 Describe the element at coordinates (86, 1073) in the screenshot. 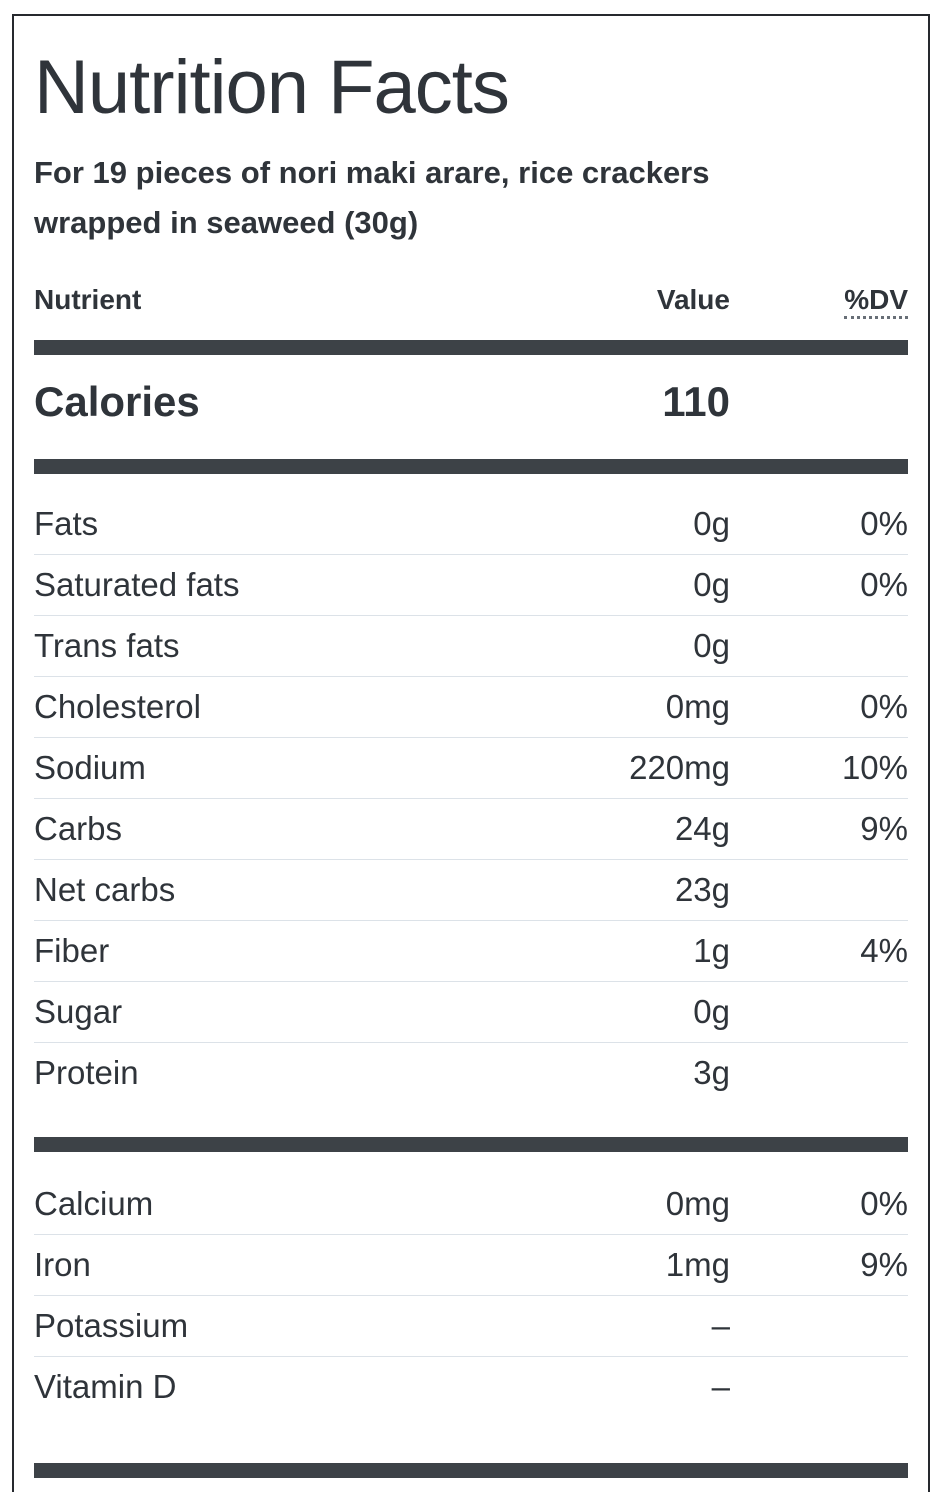

I see `nutrient-name: Protein` at that location.